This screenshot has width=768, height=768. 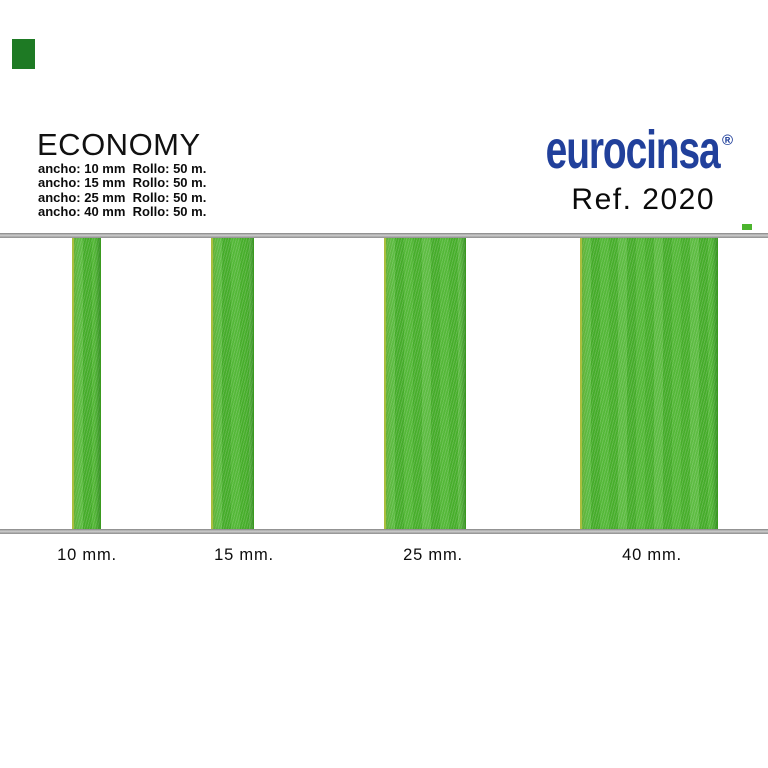 What do you see at coordinates (433, 555) in the screenshot?
I see `ribbon-width-label: 25 mm.` at bounding box center [433, 555].